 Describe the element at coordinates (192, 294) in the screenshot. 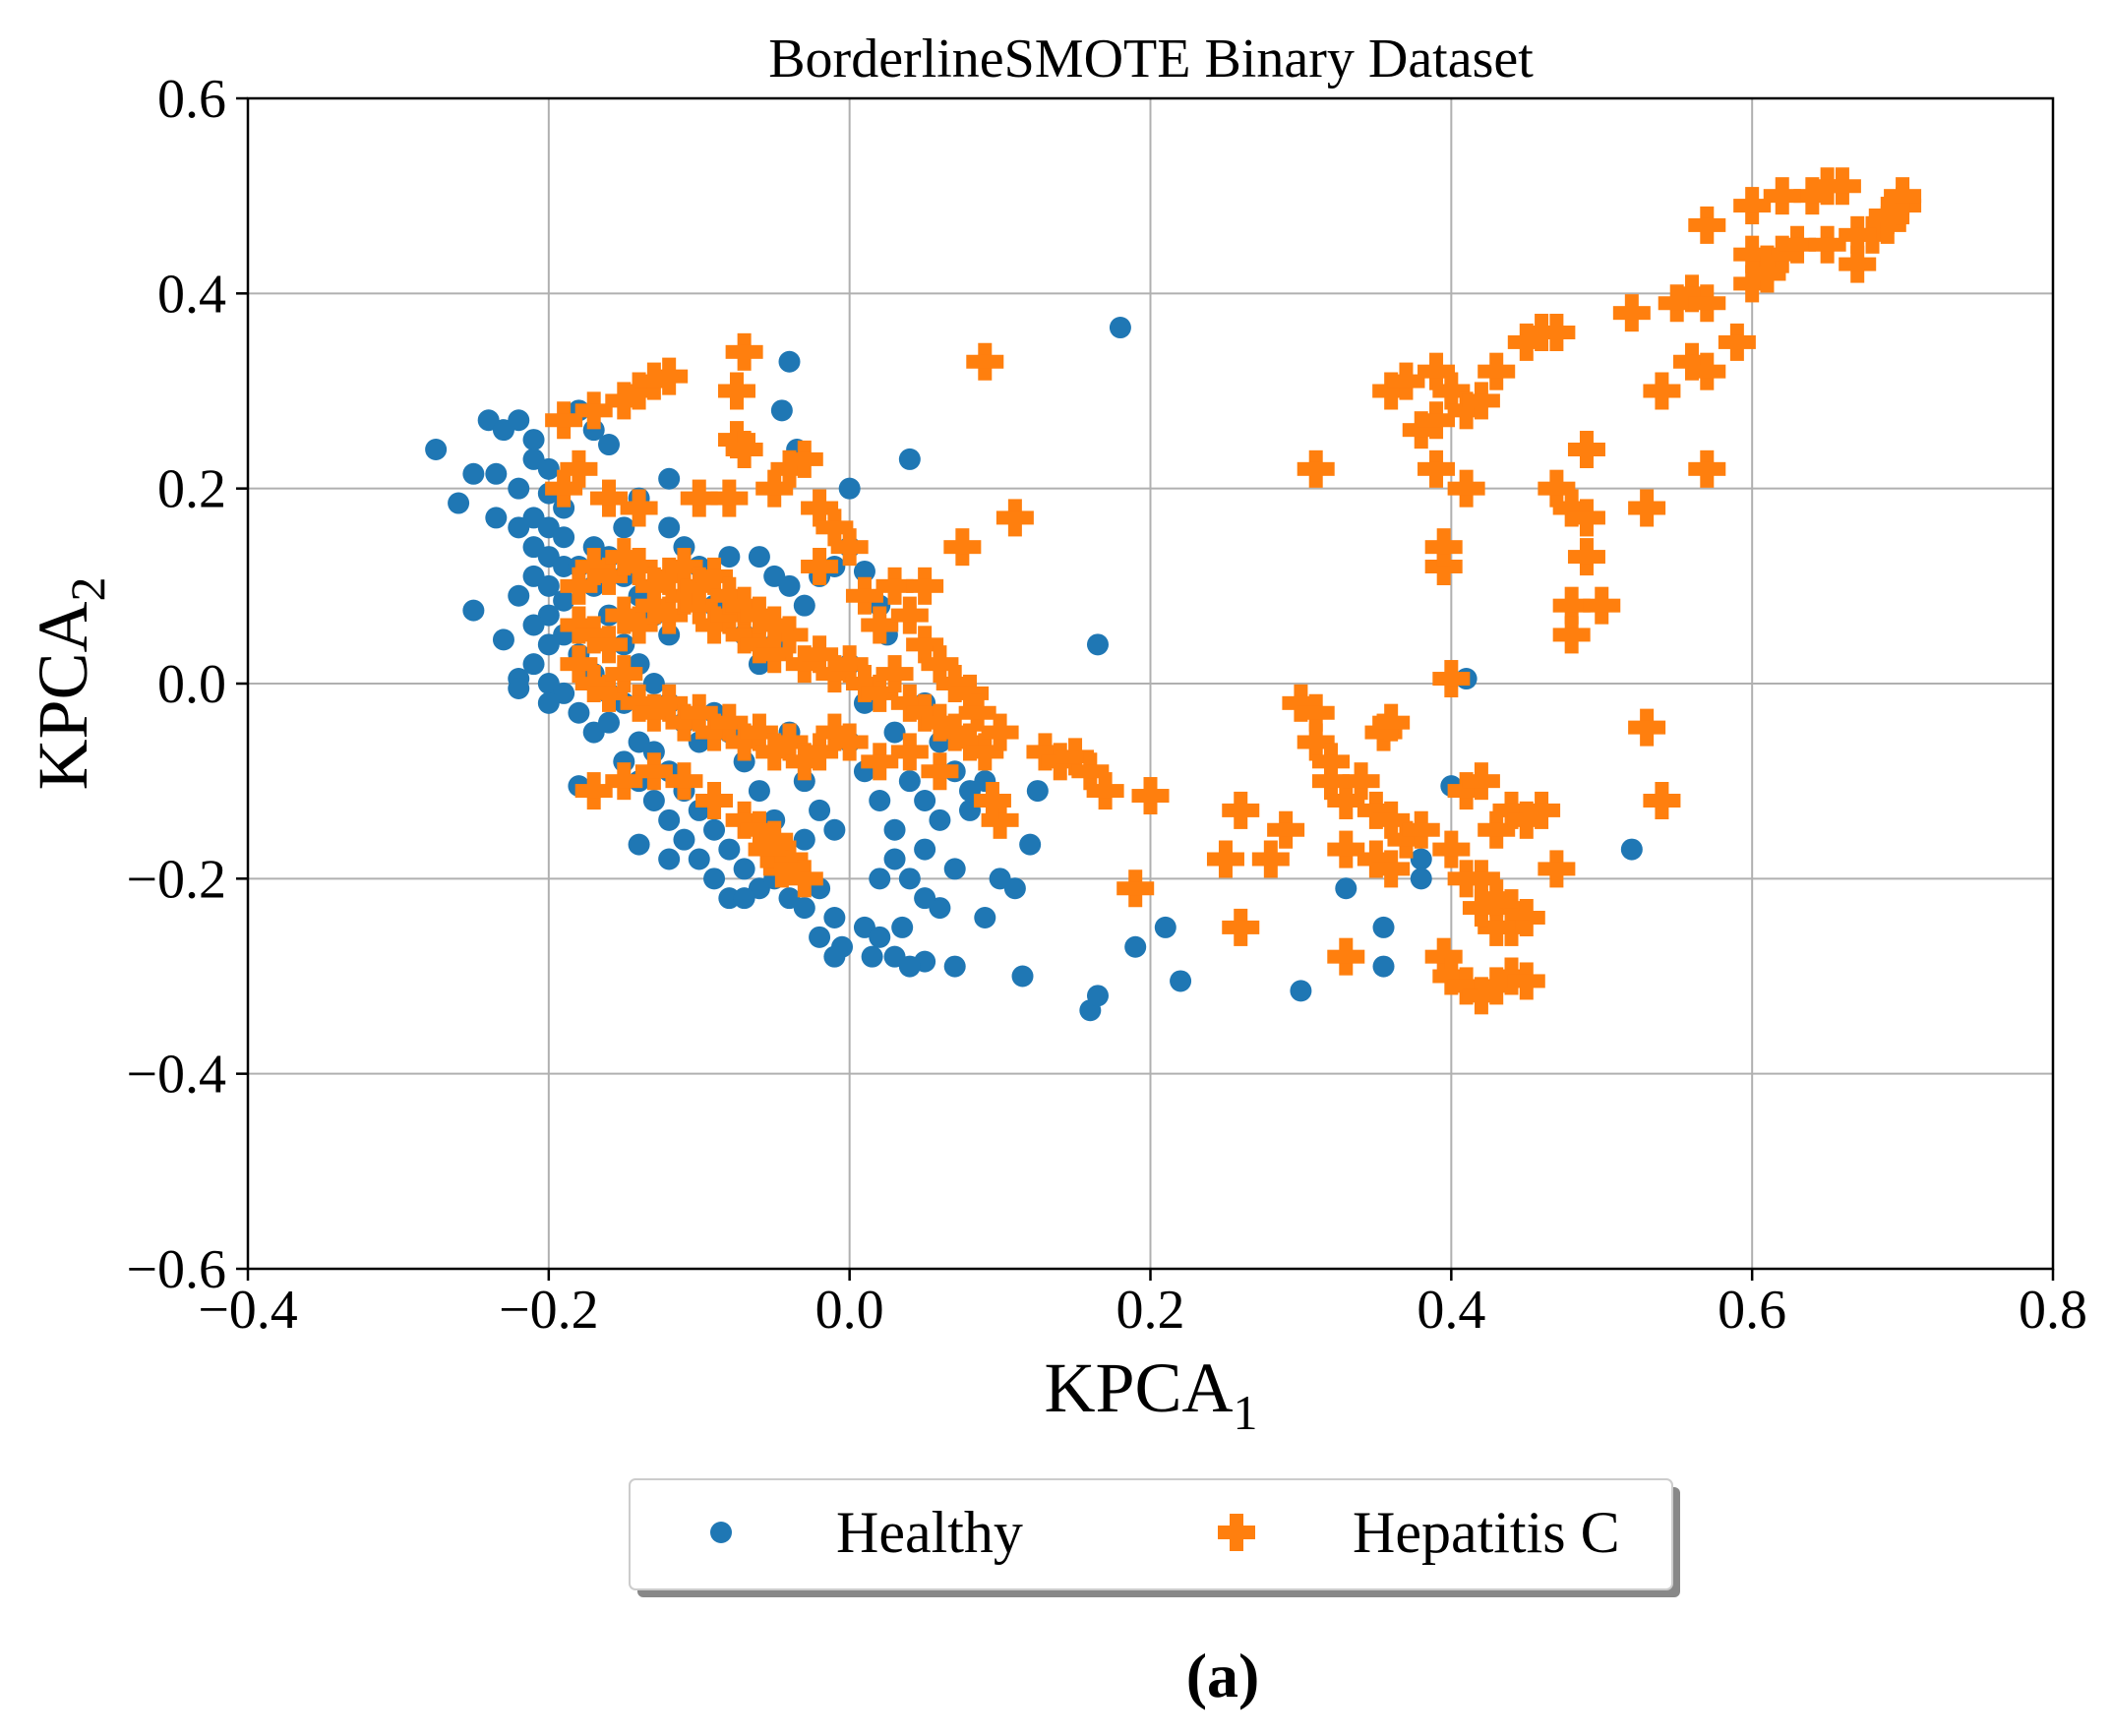

I see `y-tick-label: 0.4` at that location.